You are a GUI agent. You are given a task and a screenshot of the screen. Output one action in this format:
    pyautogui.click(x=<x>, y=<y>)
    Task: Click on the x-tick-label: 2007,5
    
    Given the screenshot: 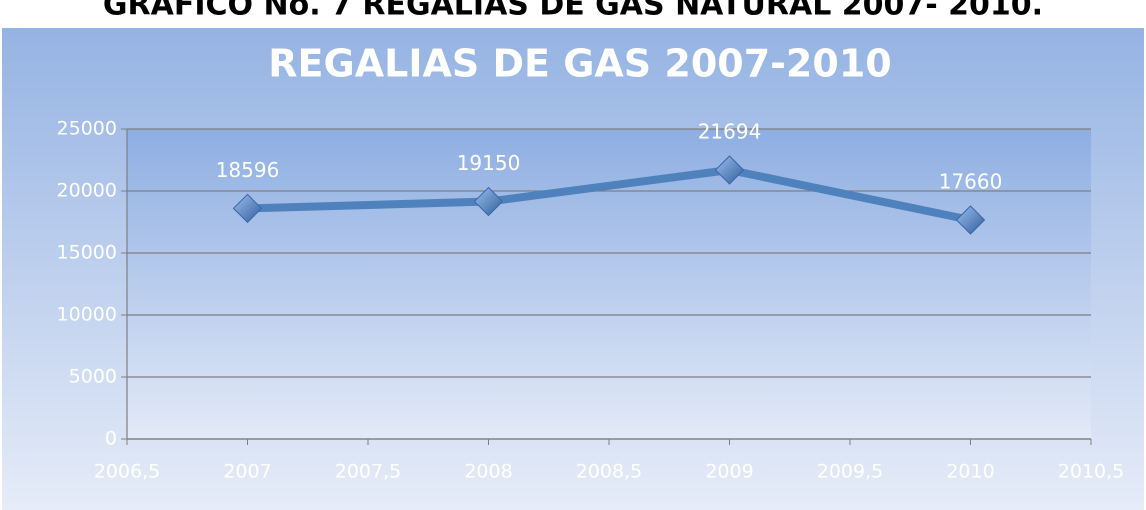 What is the action you would take?
    pyautogui.click(x=368, y=472)
    